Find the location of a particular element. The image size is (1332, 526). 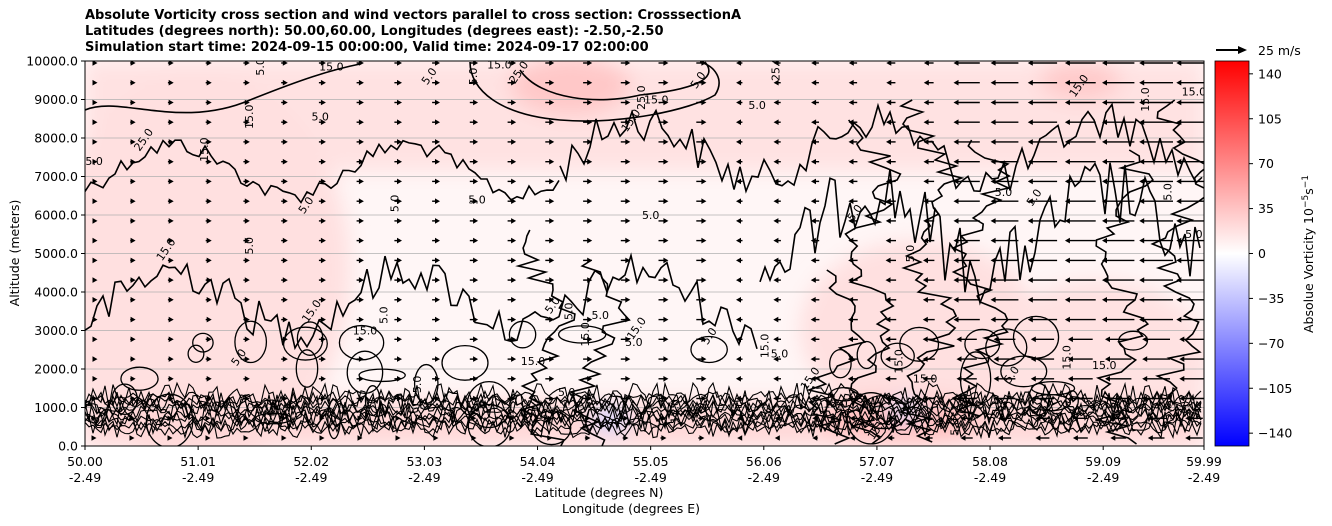

quiver-key-arrowhead is located at coordinates (1242, 50).